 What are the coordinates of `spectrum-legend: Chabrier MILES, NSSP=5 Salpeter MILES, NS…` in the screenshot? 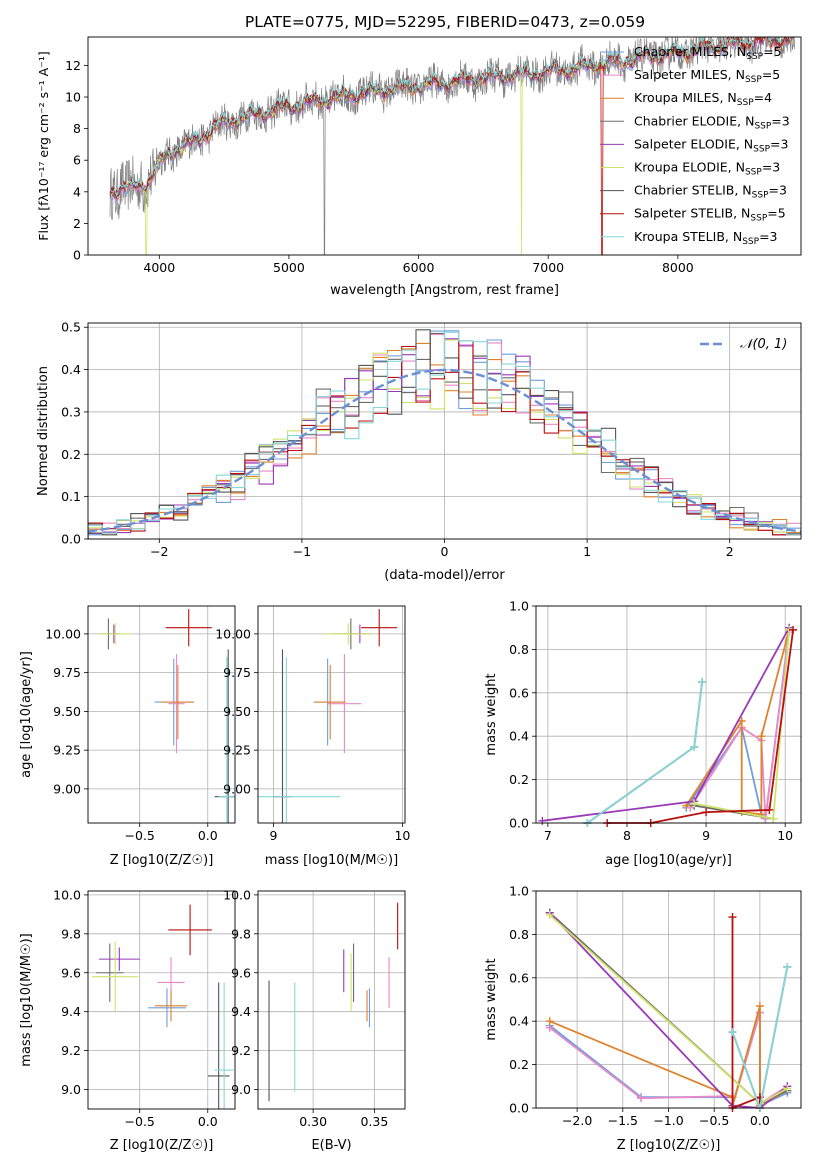 It's located at (695, 145).